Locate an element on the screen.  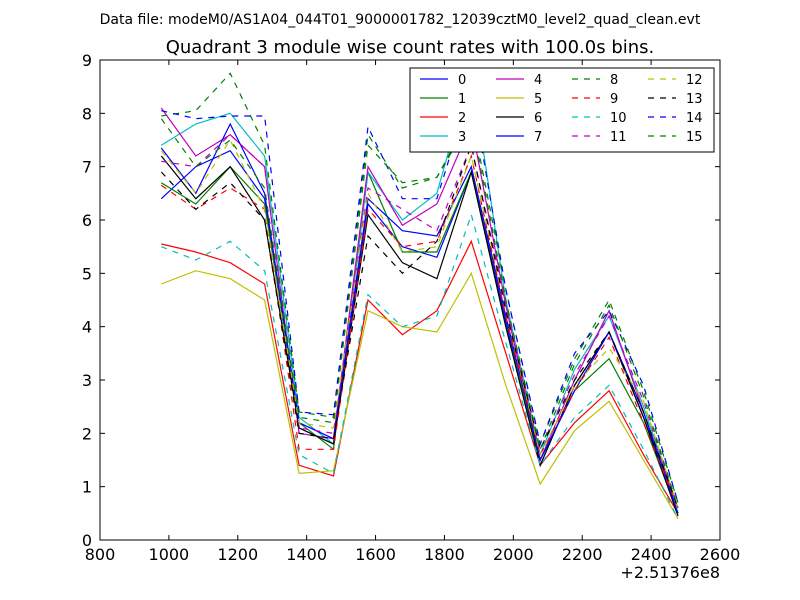
y-tick-label: 1 is located at coordinates (87, 487).